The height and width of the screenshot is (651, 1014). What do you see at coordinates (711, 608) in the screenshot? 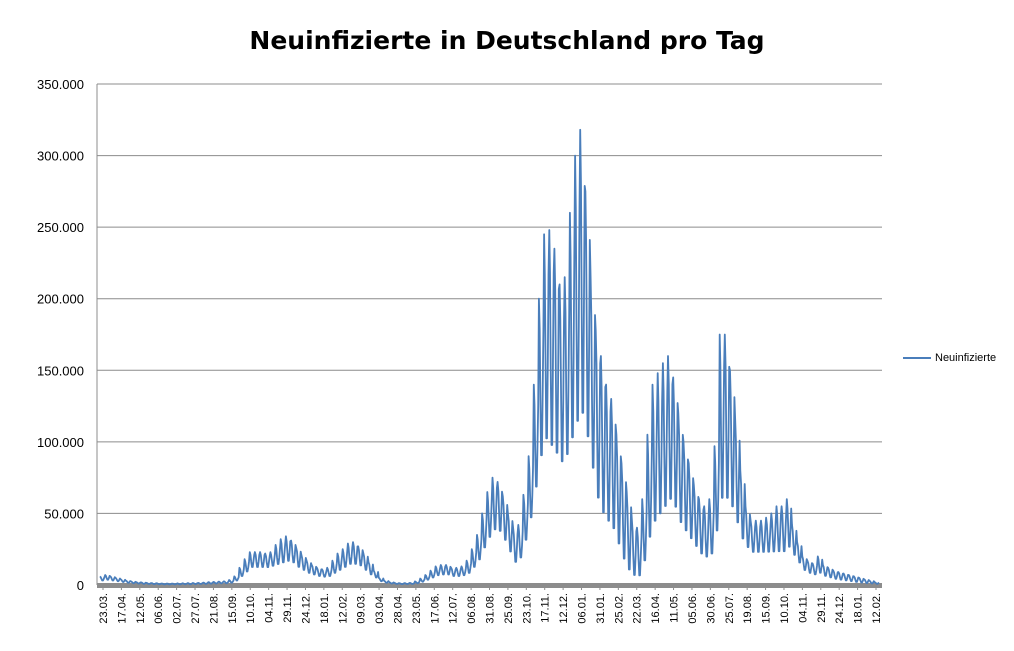
I see `x-tick-label: 30.06.` at bounding box center [711, 608].